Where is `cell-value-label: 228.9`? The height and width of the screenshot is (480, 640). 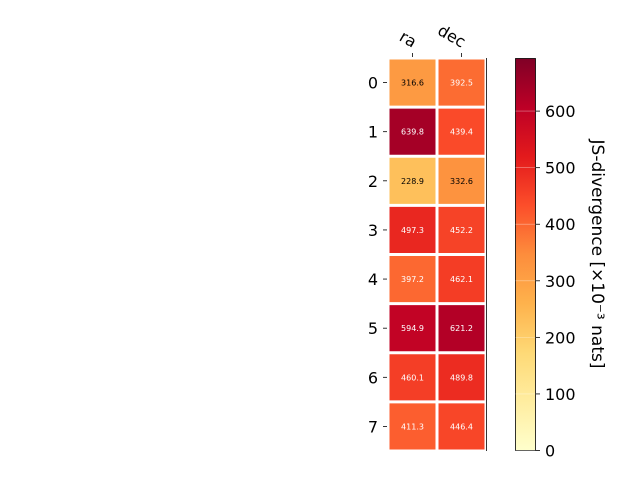
cell-value-label: 228.9 is located at coordinates (412, 181).